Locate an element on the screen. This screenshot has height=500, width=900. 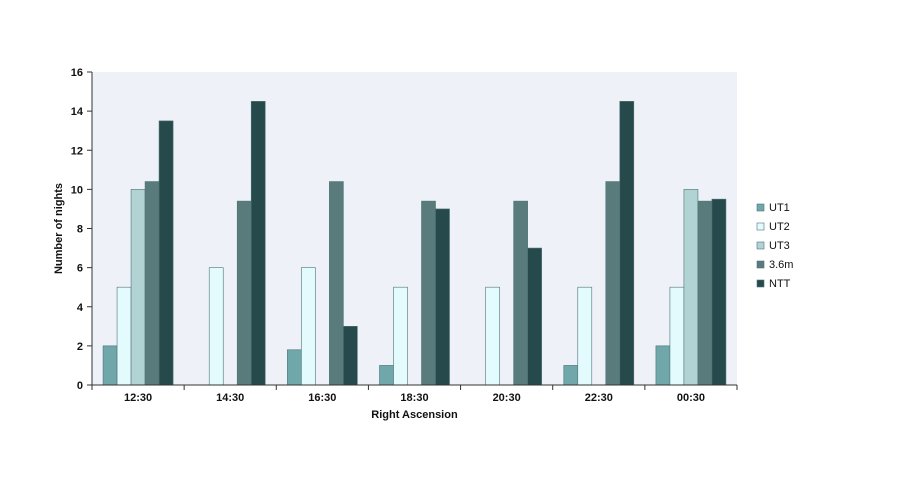
bar-ntt-2030 is located at coordinates (534, 316).